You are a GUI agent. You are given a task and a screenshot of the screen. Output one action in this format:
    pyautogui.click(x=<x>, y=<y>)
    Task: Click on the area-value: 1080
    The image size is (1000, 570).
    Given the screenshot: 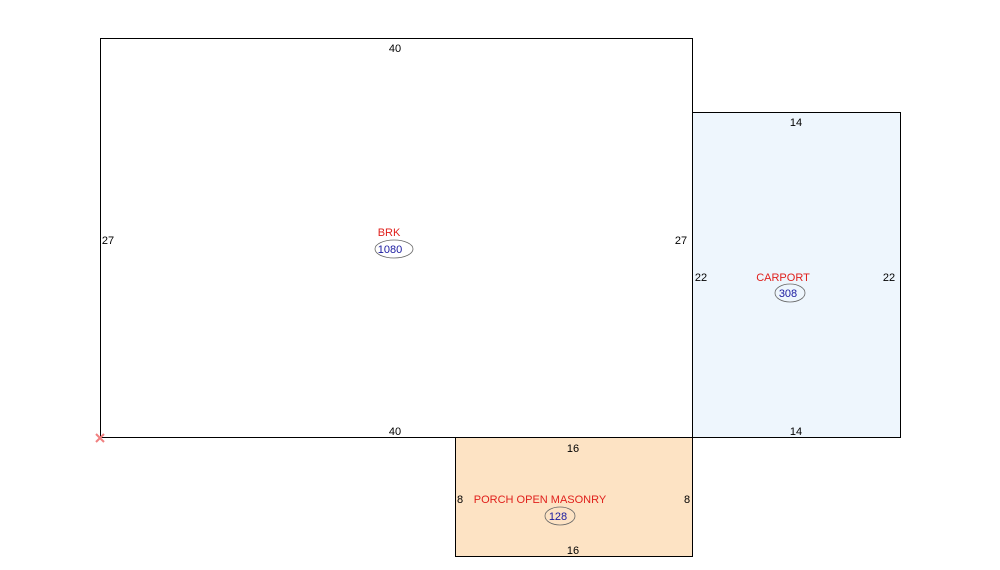 What is the action you would take?
    pyautogui.click(x=390, y=250)
    